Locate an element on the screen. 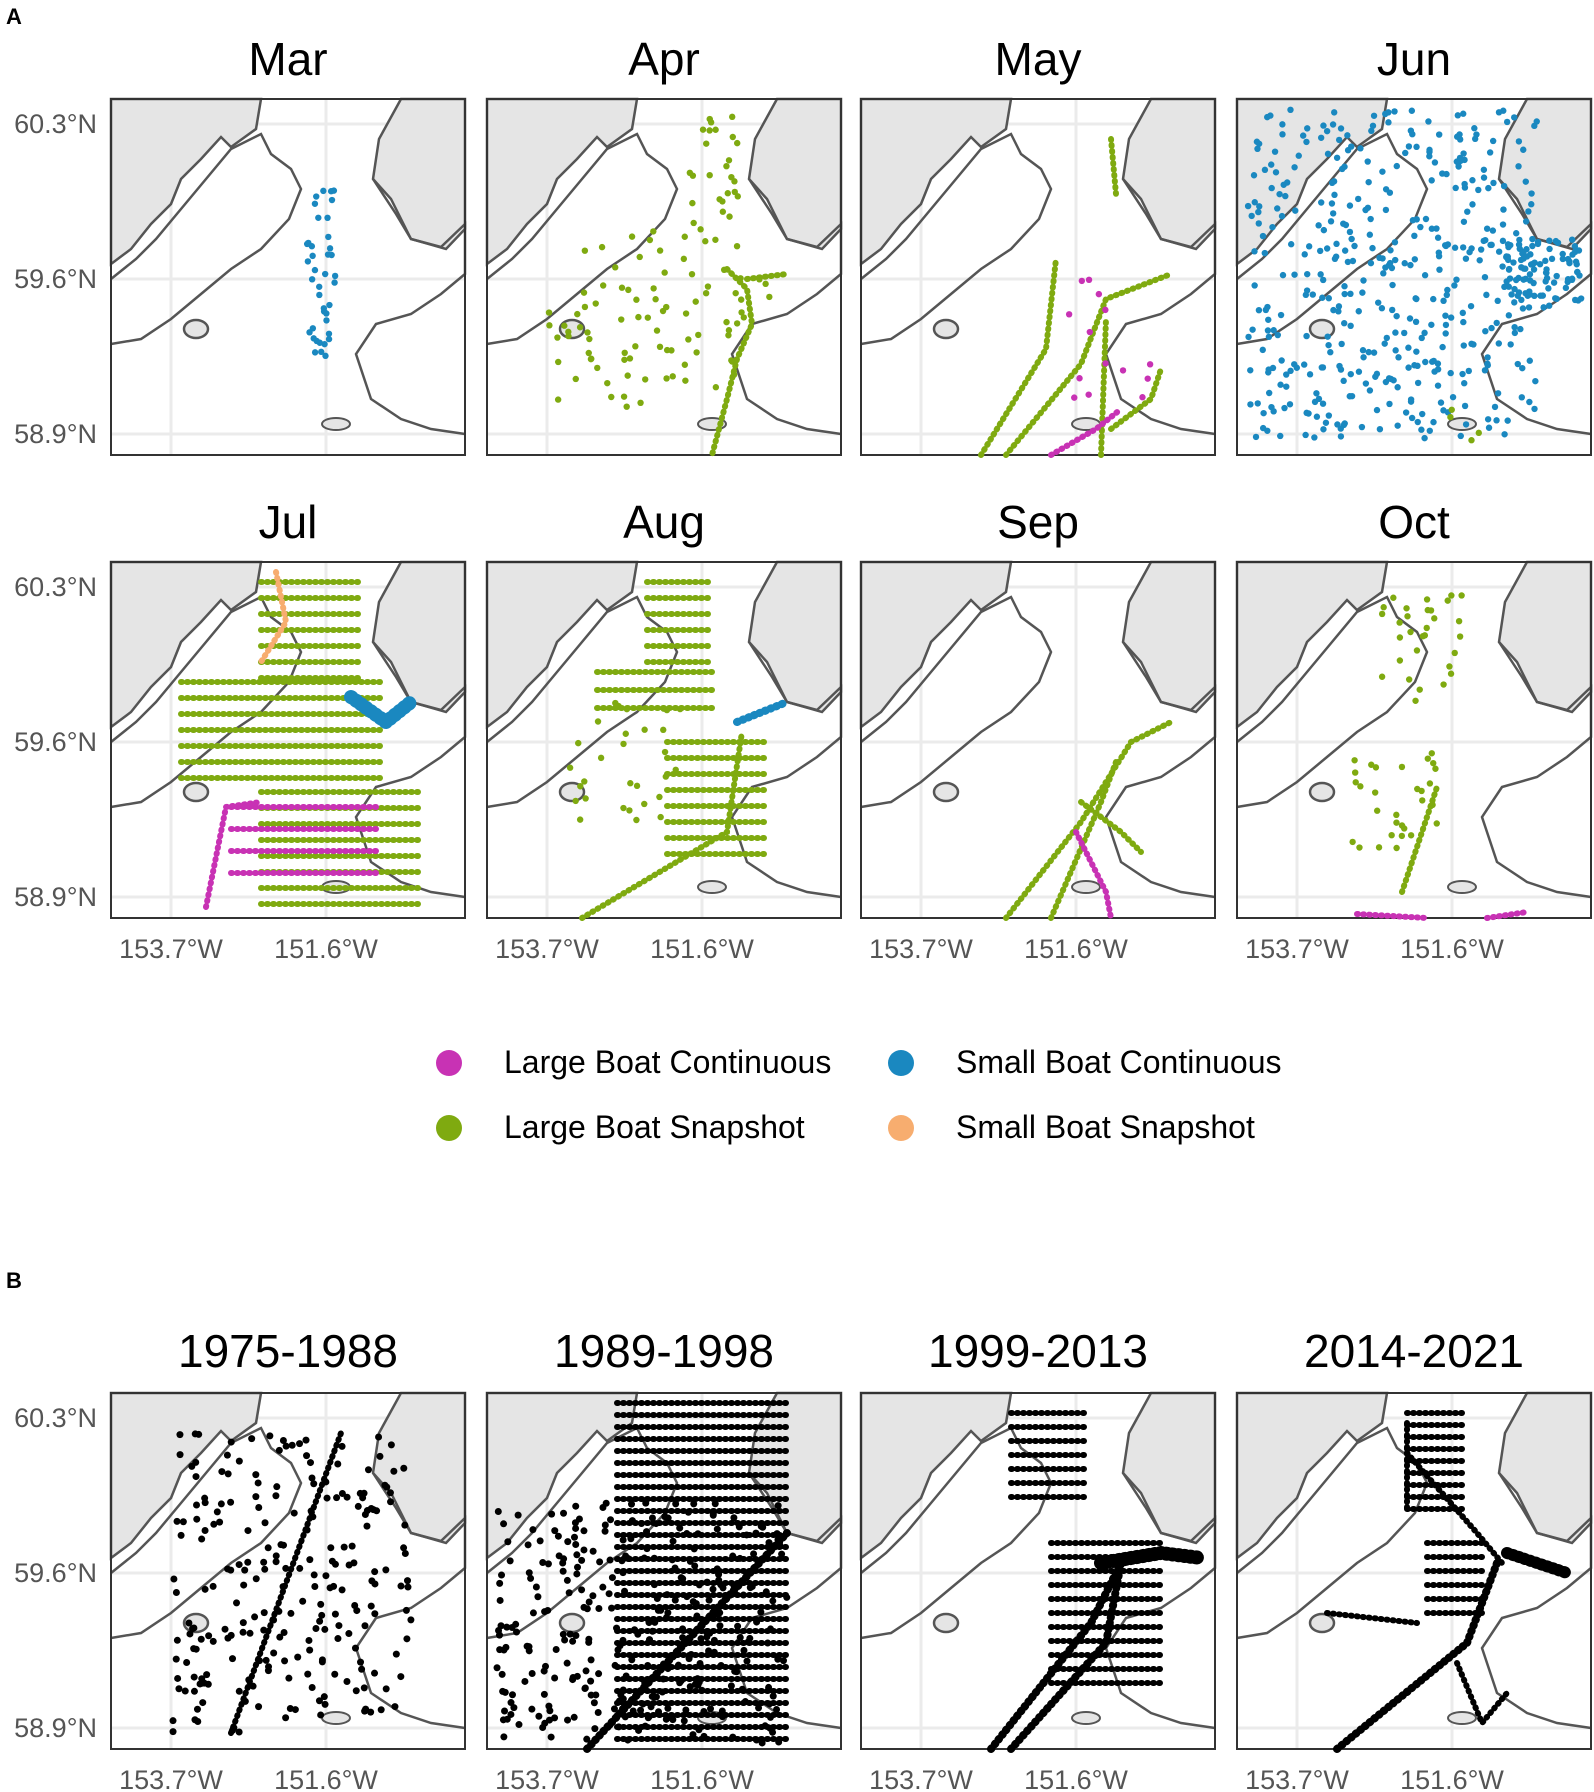  facet-title: 1989-1998 is located at coordinates (664, 1351).